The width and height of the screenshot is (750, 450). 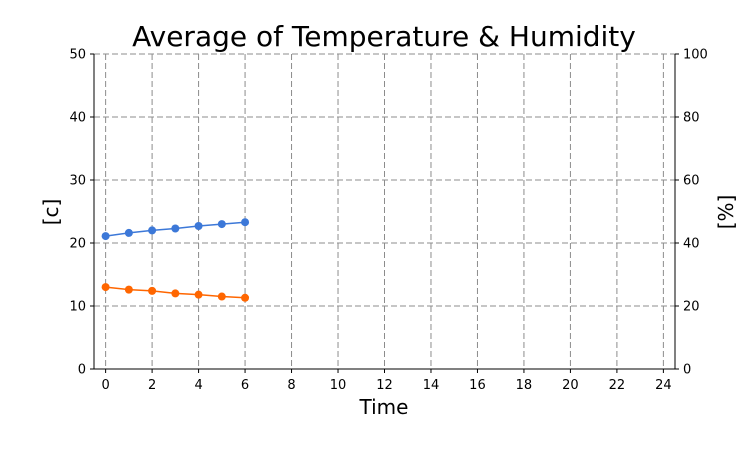 What do you see at coordinates (51, 212) in the screenshot?
I see `y-axis-label-left: [c]` at bounding box center [51, 212].